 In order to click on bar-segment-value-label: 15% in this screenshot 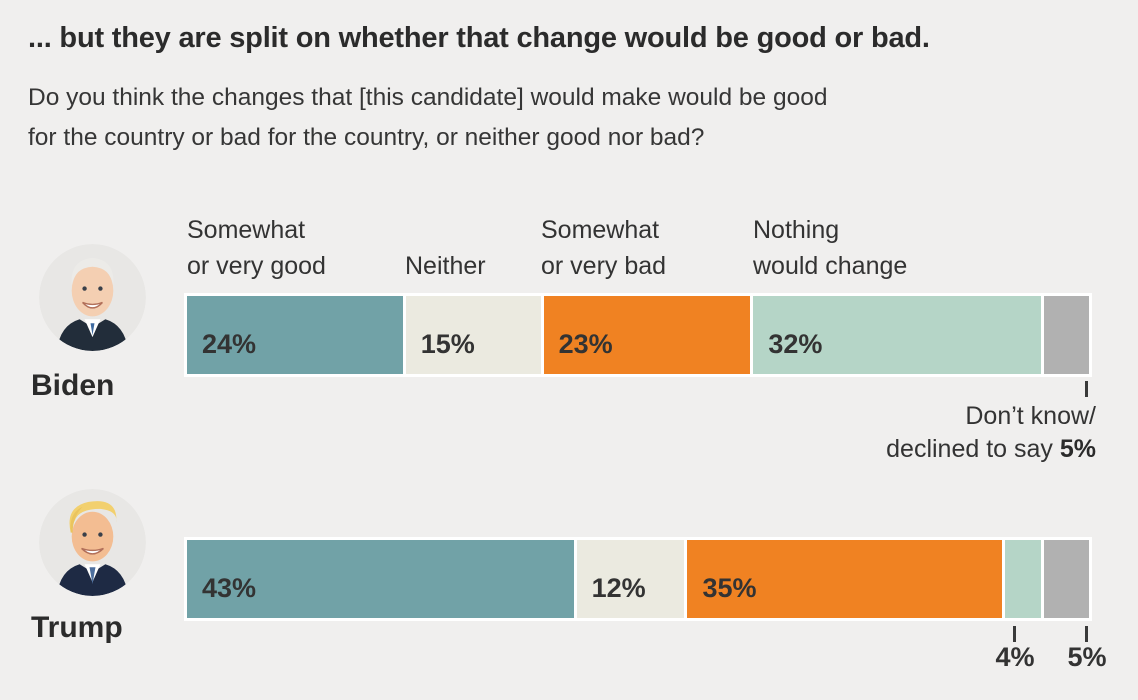, I will do `click(447, 344)`.